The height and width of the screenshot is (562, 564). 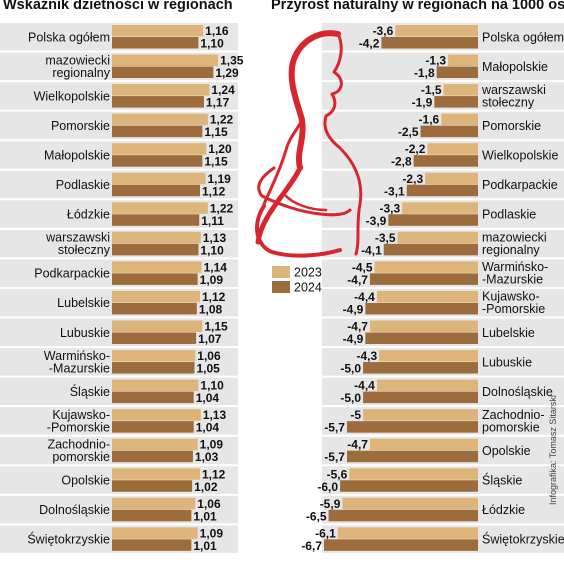 I want to click on fertility-value-2023: 1,15, so click(x=216, y=327).